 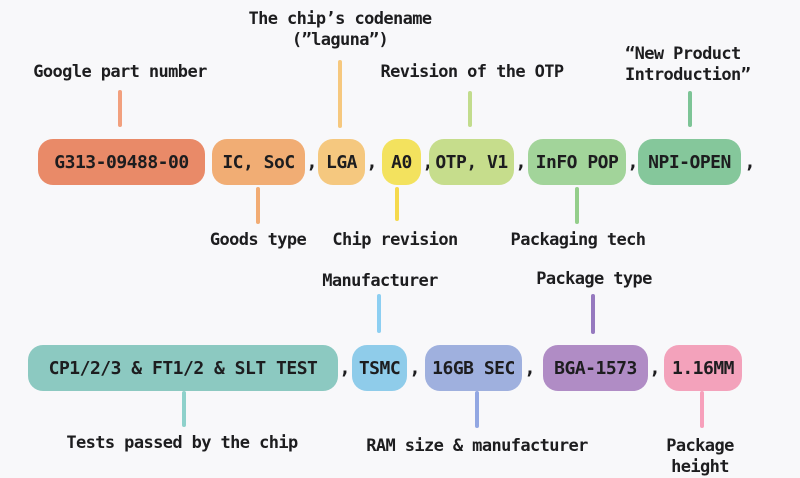 What do you see at coordinates (379, 368) in the screenshot?
I see `pill-manufacturer: TSMC` at bounding box center [379, 368].